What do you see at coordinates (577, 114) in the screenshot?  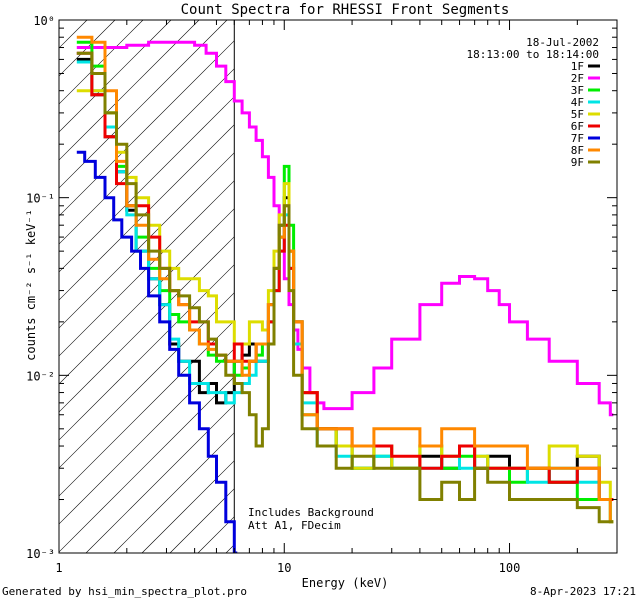 I see `legend-label-5f: 5F` at bounding box center [577, 114].